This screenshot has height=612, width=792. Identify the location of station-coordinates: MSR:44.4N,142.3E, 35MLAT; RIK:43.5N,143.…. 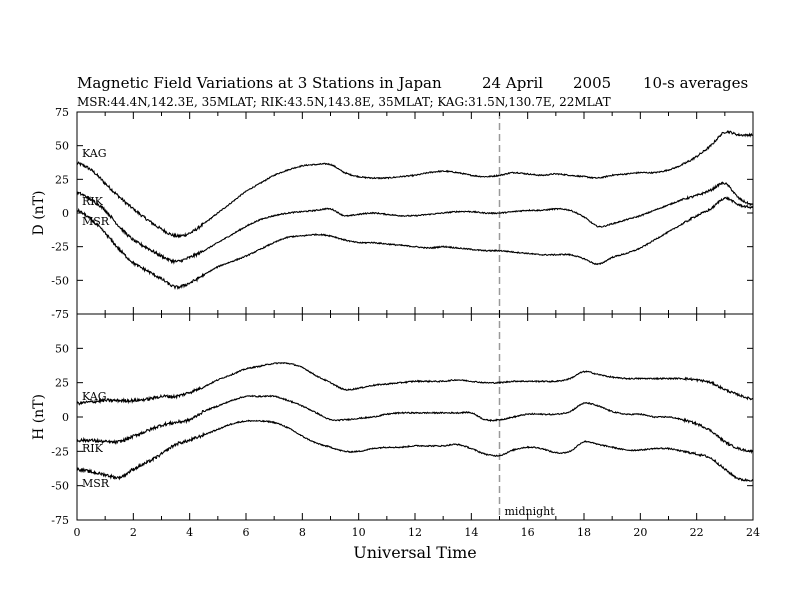
(344, 102).